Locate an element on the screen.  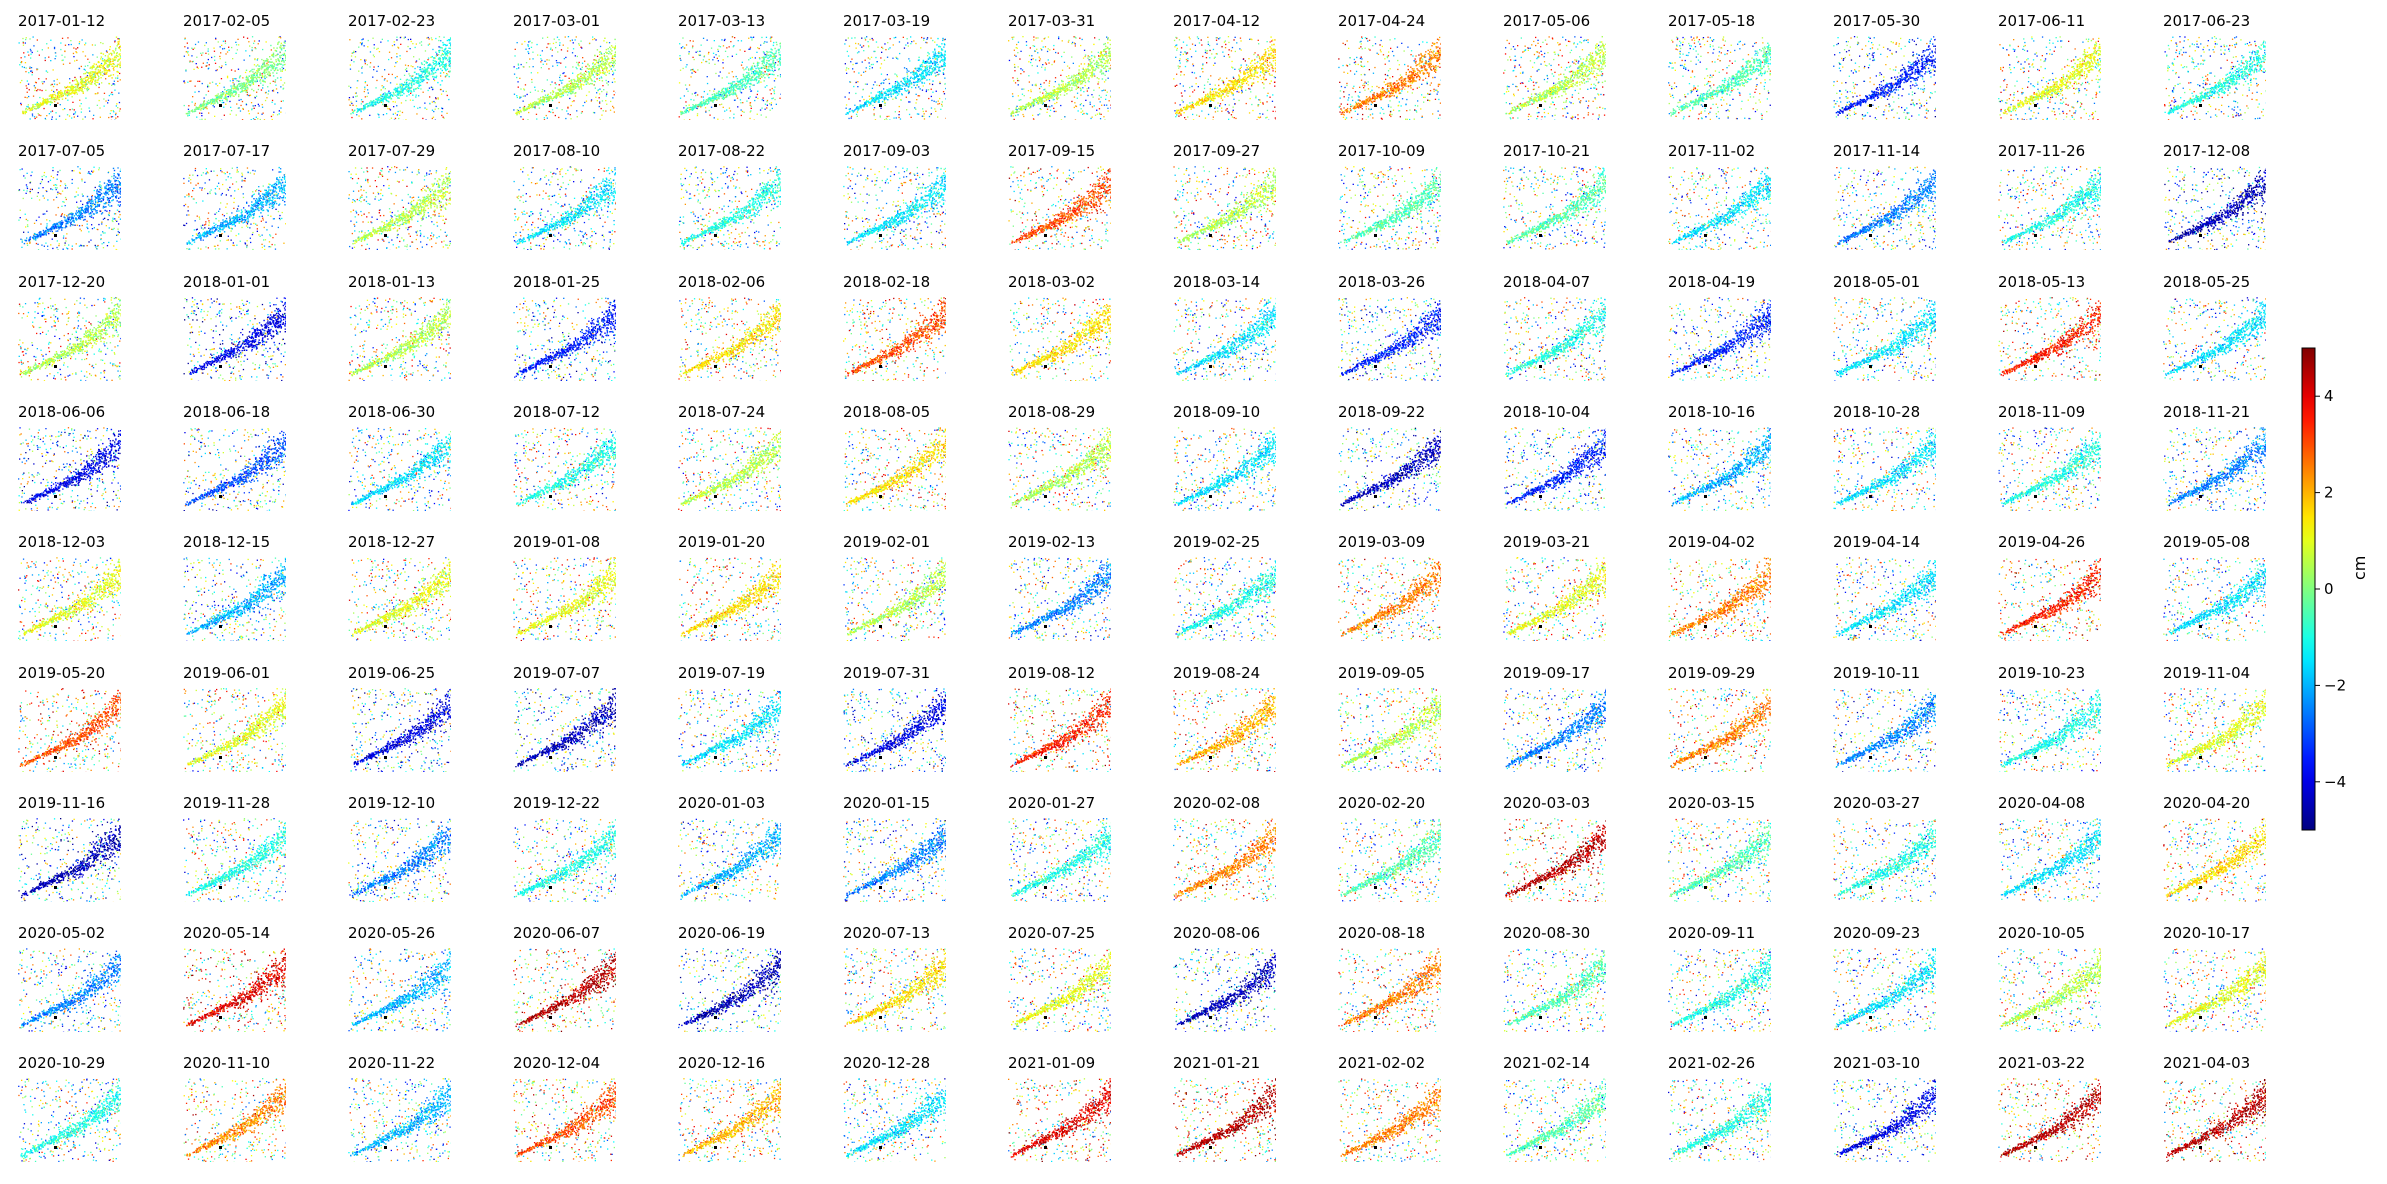
panel: 2020-06-19 is located at coordinates (753, 979).